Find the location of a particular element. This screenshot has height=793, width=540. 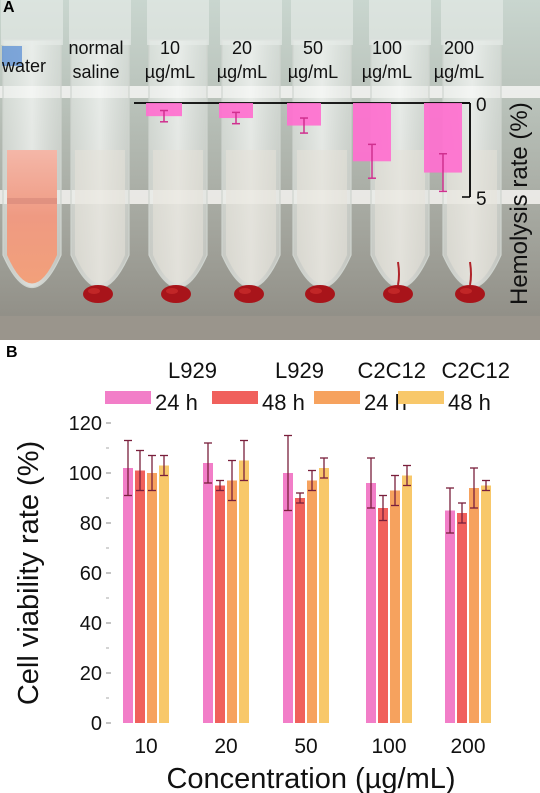

legend-label-line2: 24 h is located at coordinates (176, 402).